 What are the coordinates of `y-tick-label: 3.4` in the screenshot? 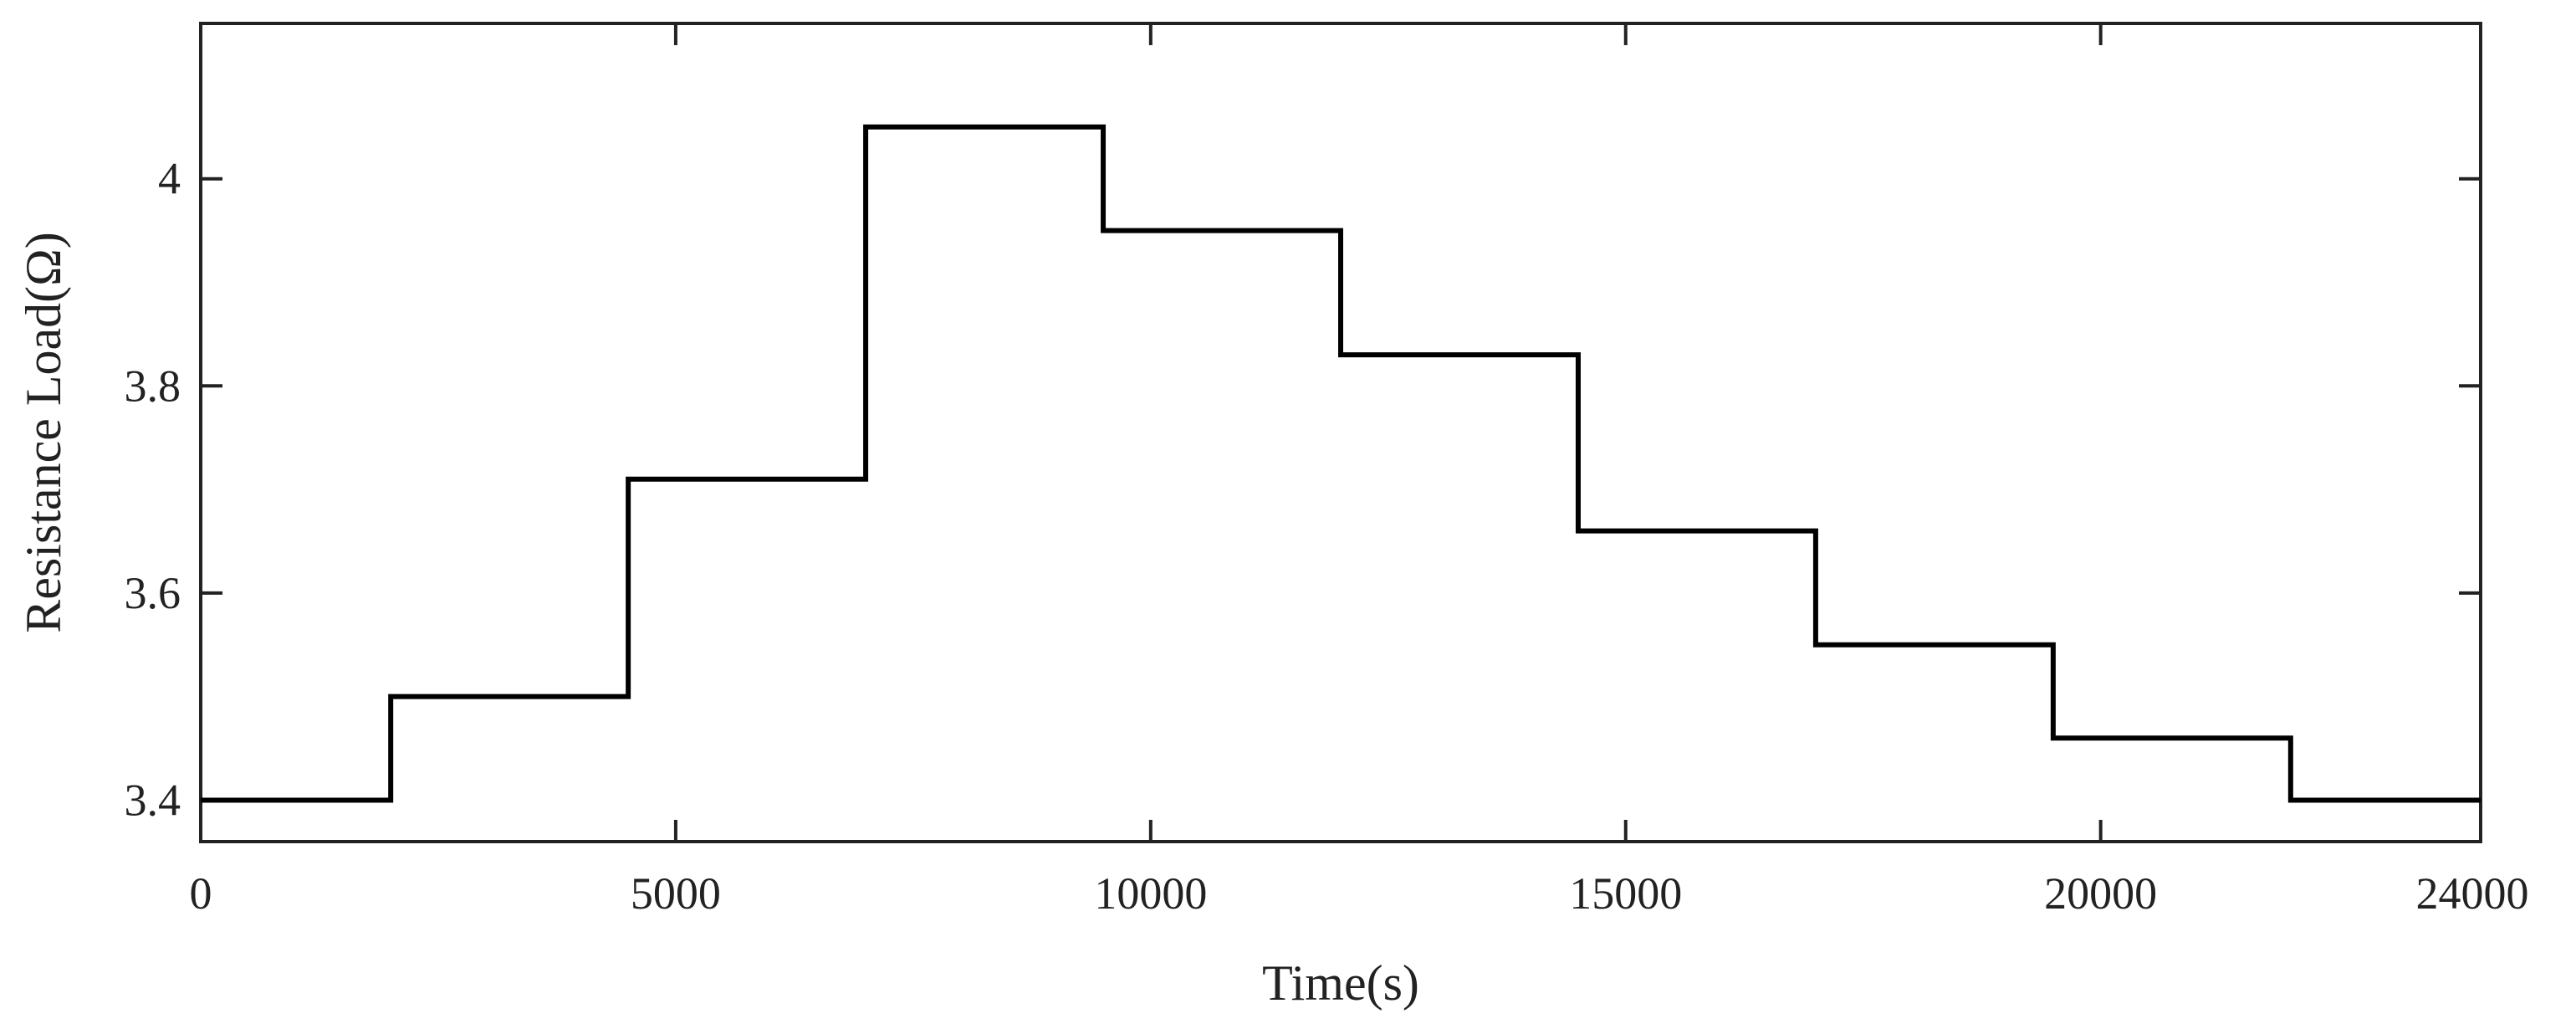 It's located at (153, 800).